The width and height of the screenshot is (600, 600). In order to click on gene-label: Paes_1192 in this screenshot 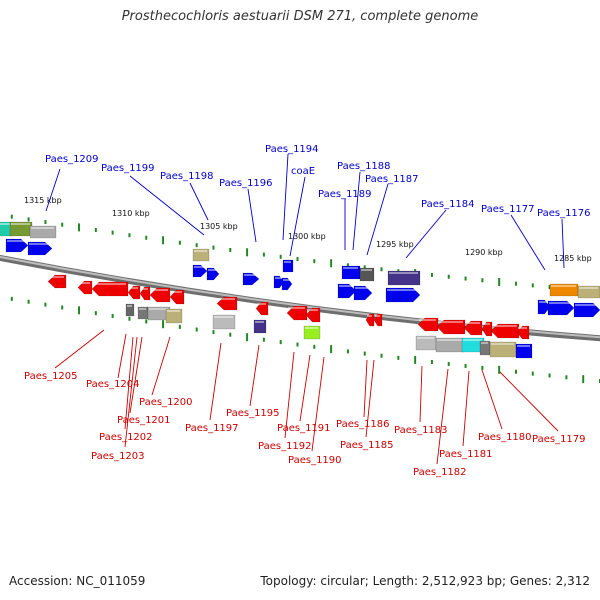, I will do `click(285, 446)`.